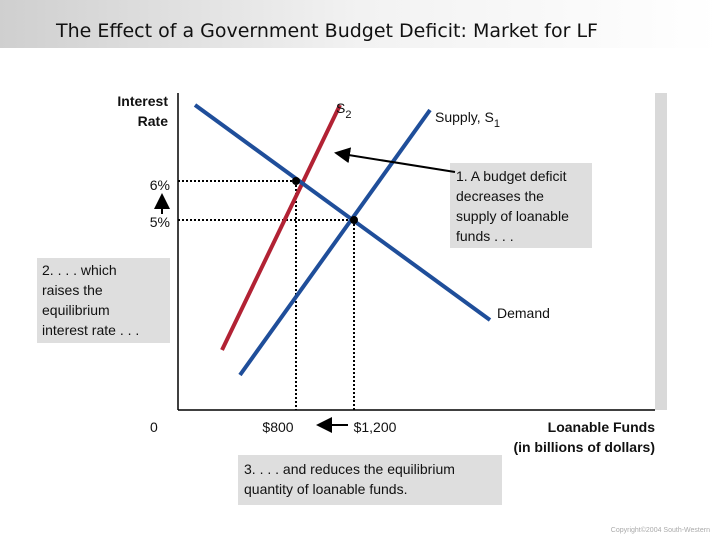  I want to click on s2-letter: S, so click(340, 108).